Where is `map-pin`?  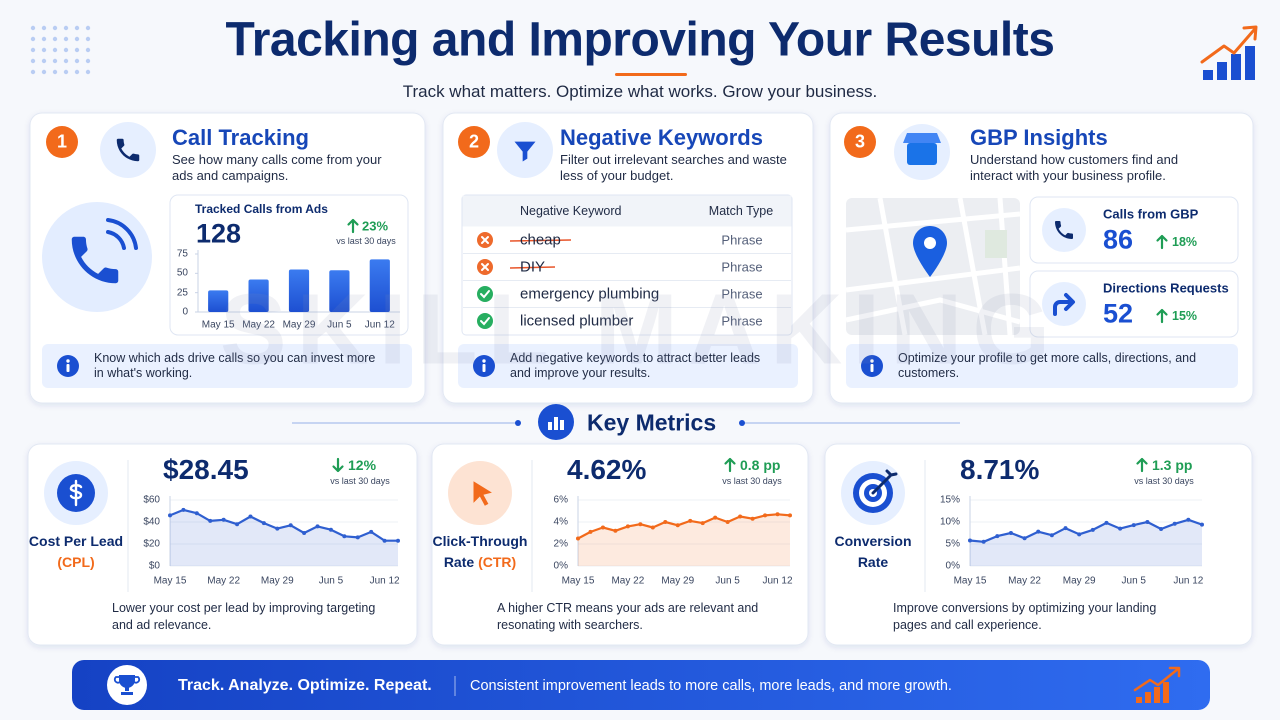 map-pin is located at coordinates (930, 251).